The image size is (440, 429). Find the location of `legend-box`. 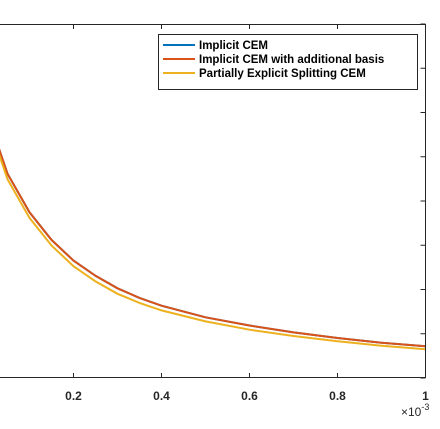

legend-box is located at coordinates (288, 62).